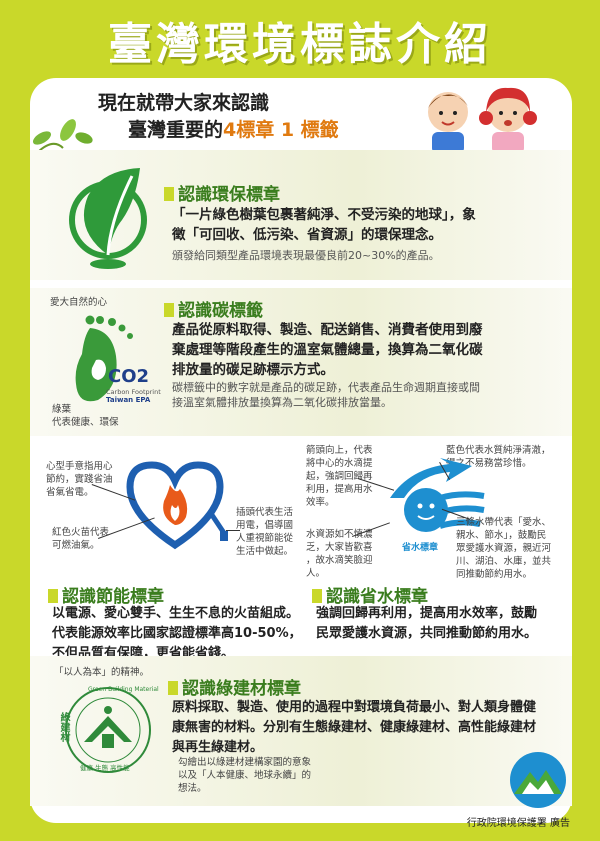 This screenshot has width=600, height=841. I want to click on carbon-desc-line3: 排放量的碳足跡標示方式。, so click(253, 370).